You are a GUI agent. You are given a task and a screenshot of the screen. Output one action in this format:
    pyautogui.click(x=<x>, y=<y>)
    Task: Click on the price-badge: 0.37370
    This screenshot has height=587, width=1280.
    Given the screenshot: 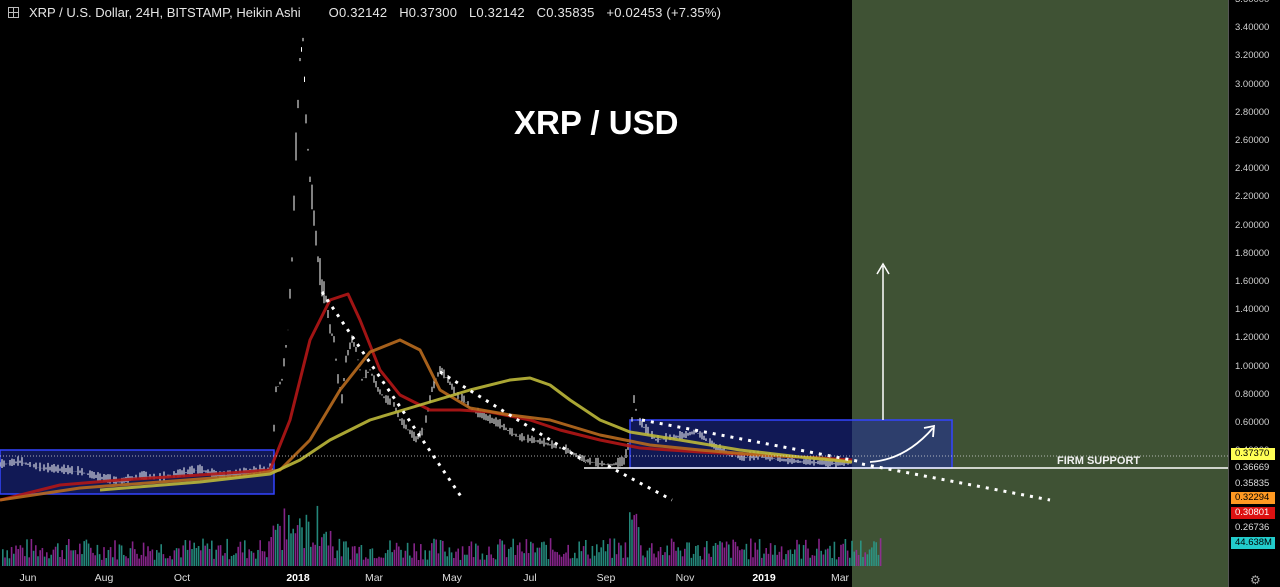 What is the action you would take?
    pyautogui.click(x=1253, y=454)
    